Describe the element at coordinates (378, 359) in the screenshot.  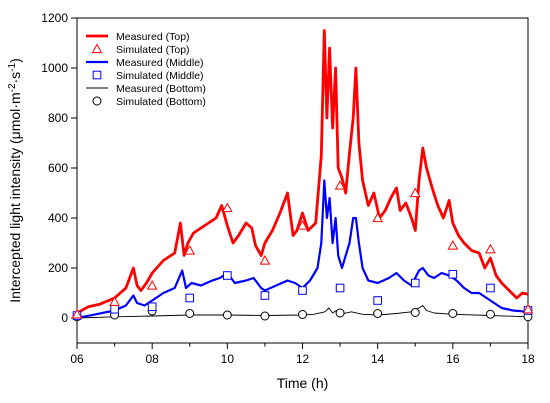
I see `x-tick-label: 14` at that location.